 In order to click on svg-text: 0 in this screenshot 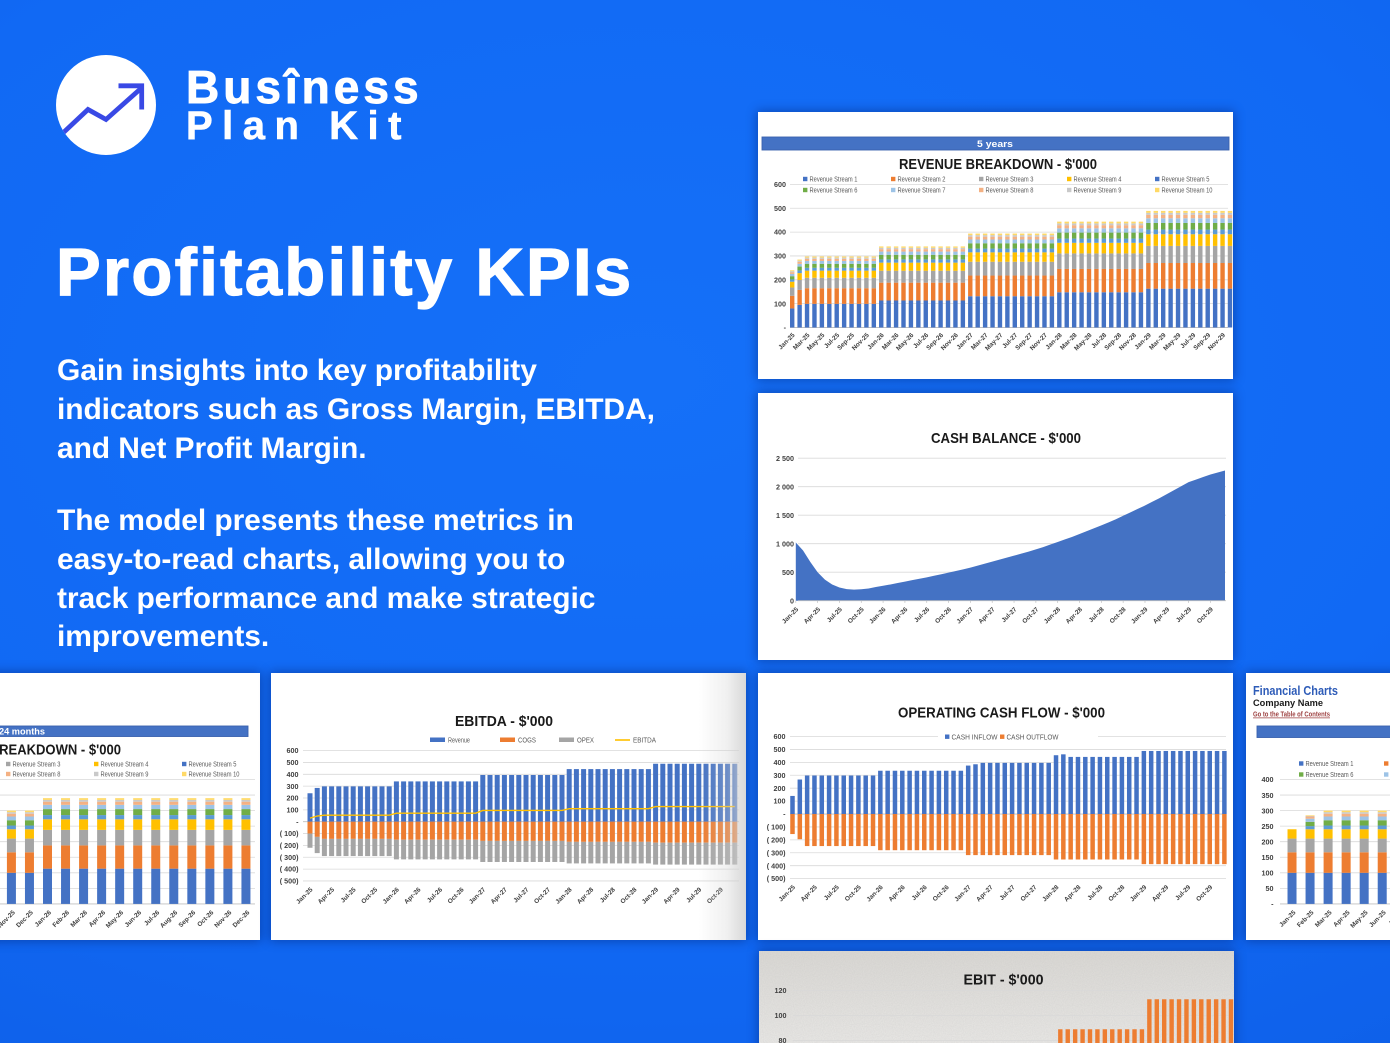, I will do `click(792, 600)`.